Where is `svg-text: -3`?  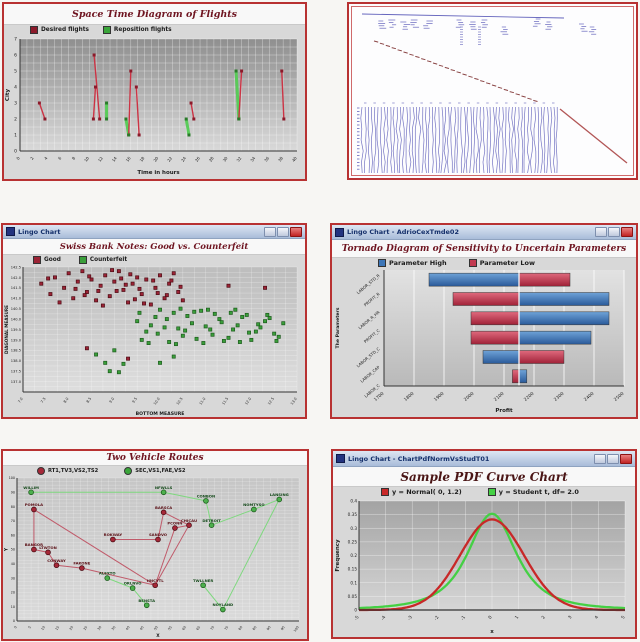
svg-text: -3 is located at coordinates (410, 618).